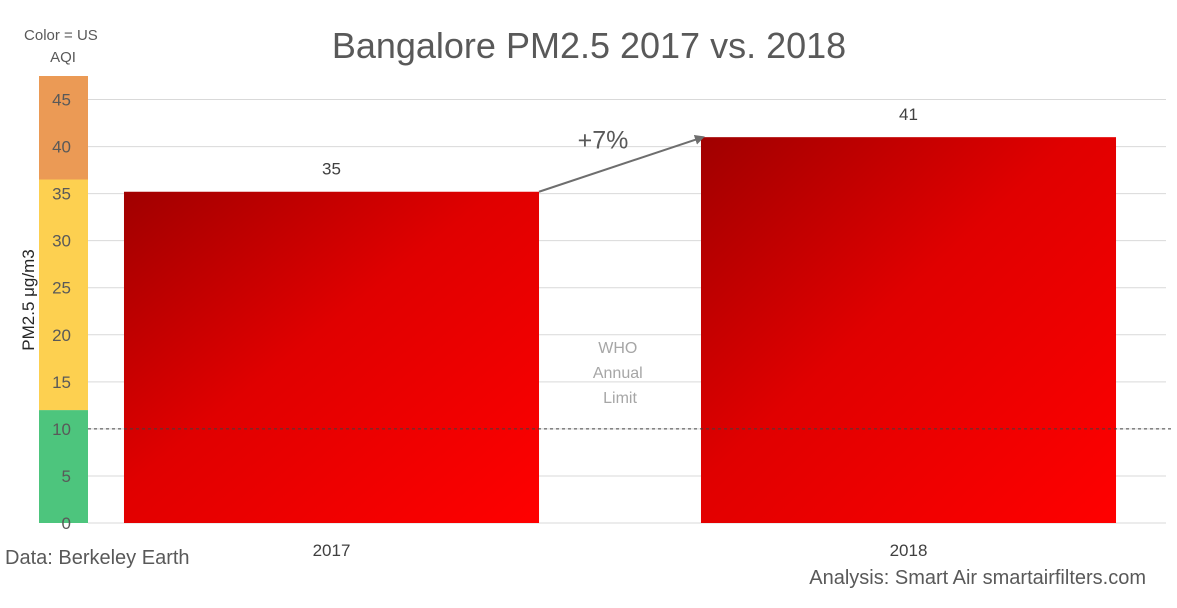  I want to click on y-axis-label: PM2.5 μg/m3, so click(28, 299).